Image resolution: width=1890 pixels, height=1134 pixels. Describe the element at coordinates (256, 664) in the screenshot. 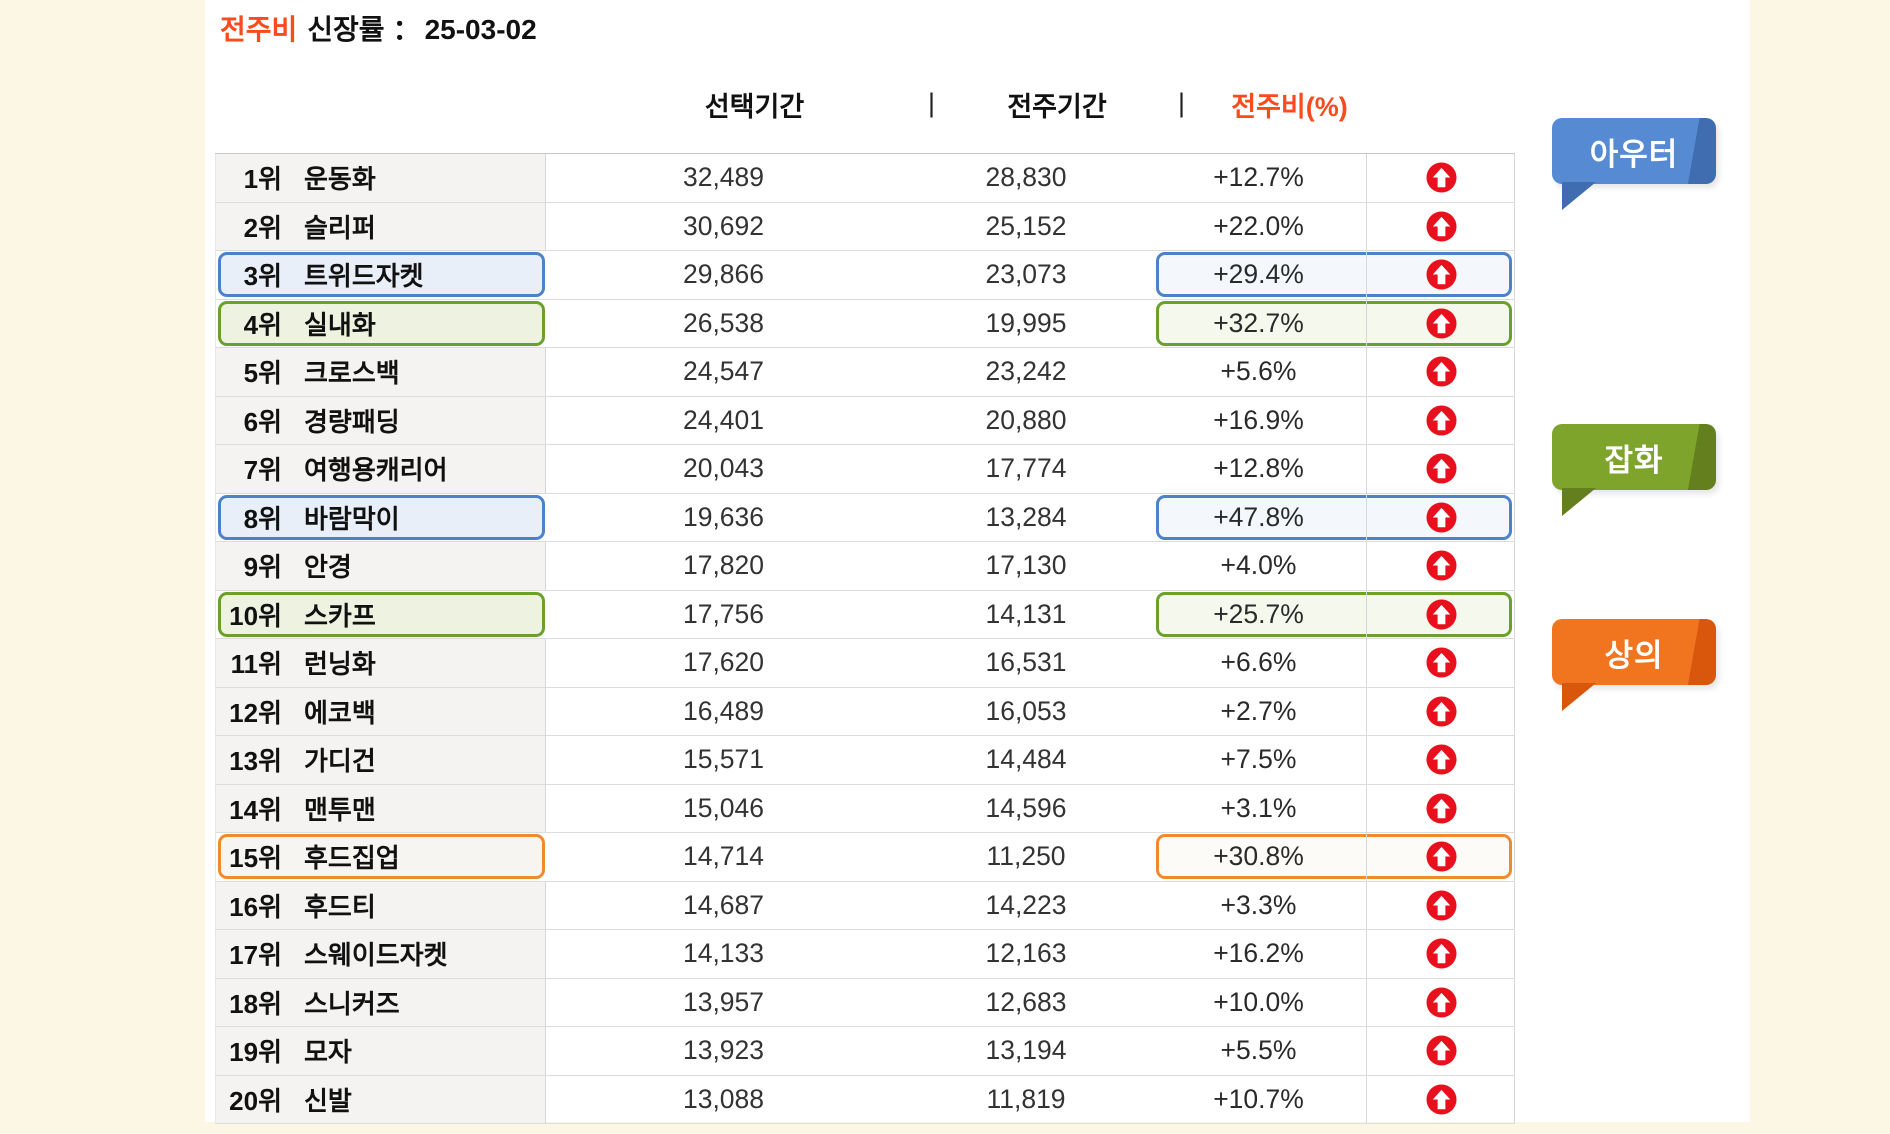

I see `rank-label: 11위` at that location.